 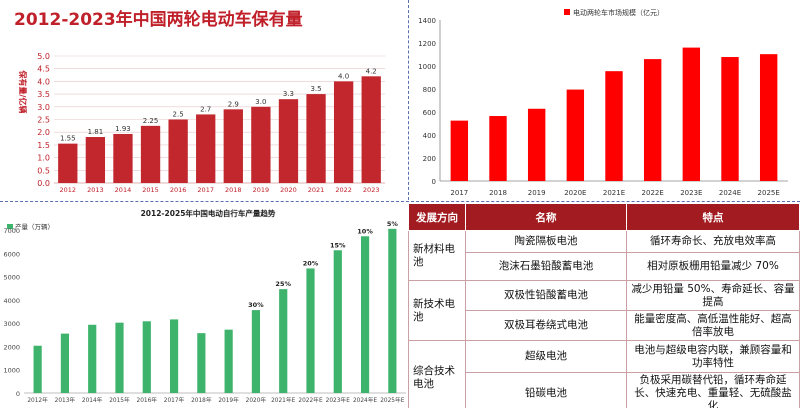 I want to click on x-tick-label: 2014, so click(x=123, y=190).